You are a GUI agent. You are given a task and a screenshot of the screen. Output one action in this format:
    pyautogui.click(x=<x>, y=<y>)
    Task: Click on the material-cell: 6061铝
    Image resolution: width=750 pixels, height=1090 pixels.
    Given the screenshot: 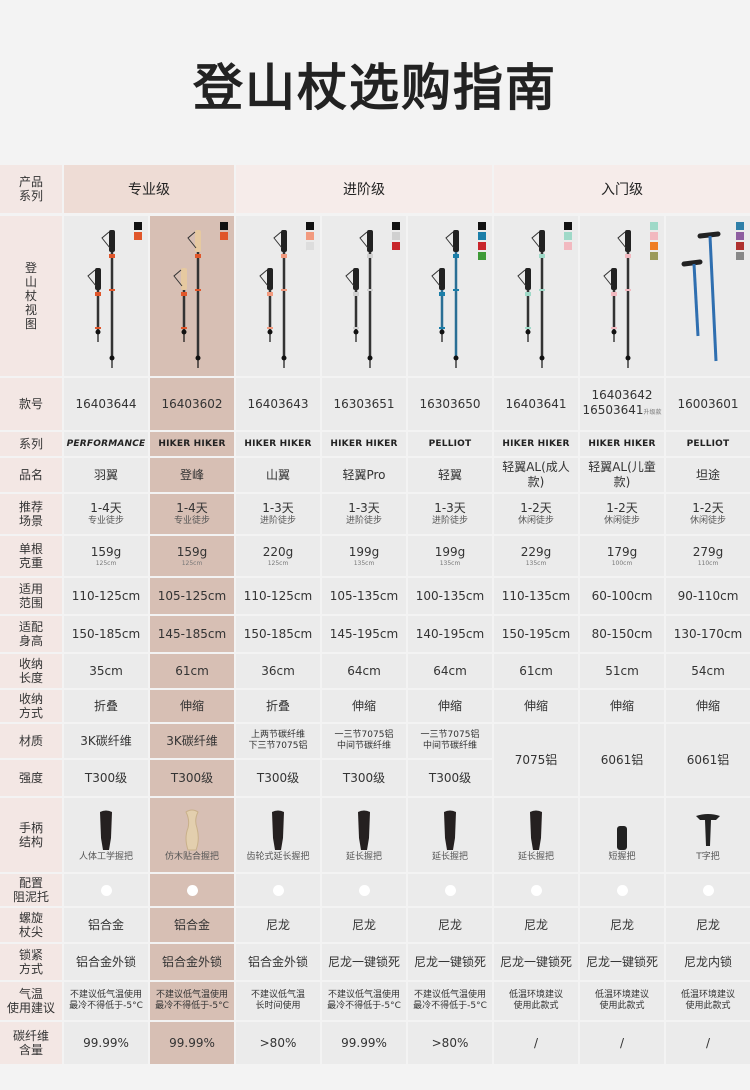 What is the action you would take?
    pyautogui.click(x=708, y=760)
    